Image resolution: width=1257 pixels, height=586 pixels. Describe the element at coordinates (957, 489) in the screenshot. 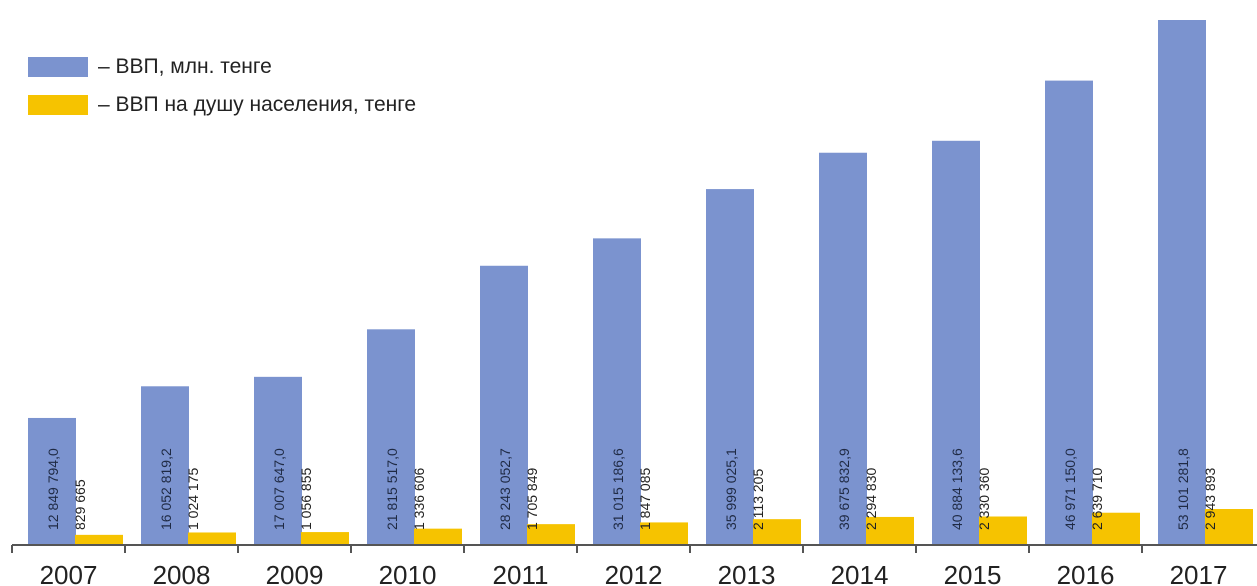

I see `bar-label-gdp-2015: 40 884 133,6` at that location.